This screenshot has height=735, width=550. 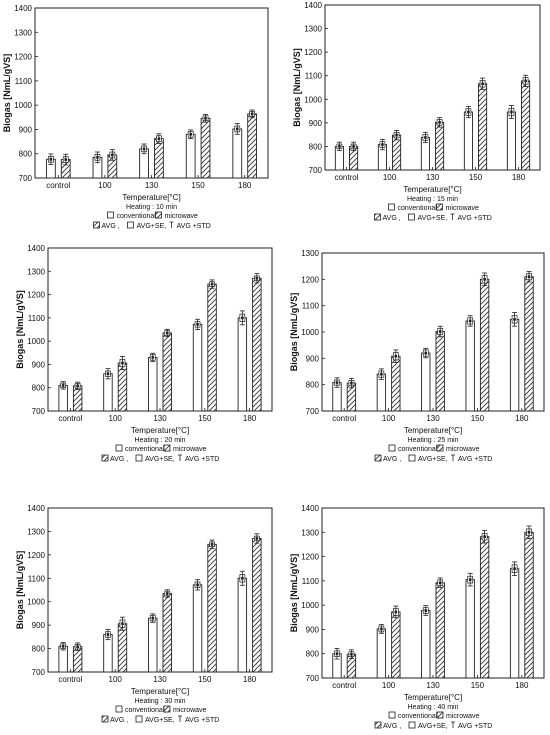 What do you see at coordinates (432, 199) in the screenshot?
I see `heating-label: Heating : 15 min` at bounding box center [432, 199].